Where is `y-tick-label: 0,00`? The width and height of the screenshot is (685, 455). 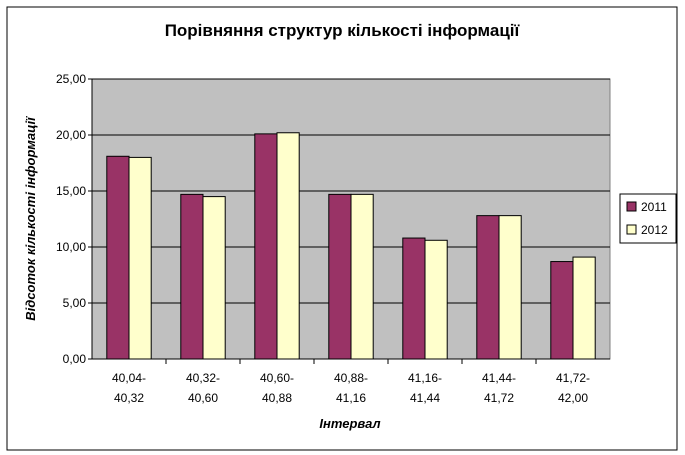
y-tick-label: 0,00 is located at coordinates (75, 359).